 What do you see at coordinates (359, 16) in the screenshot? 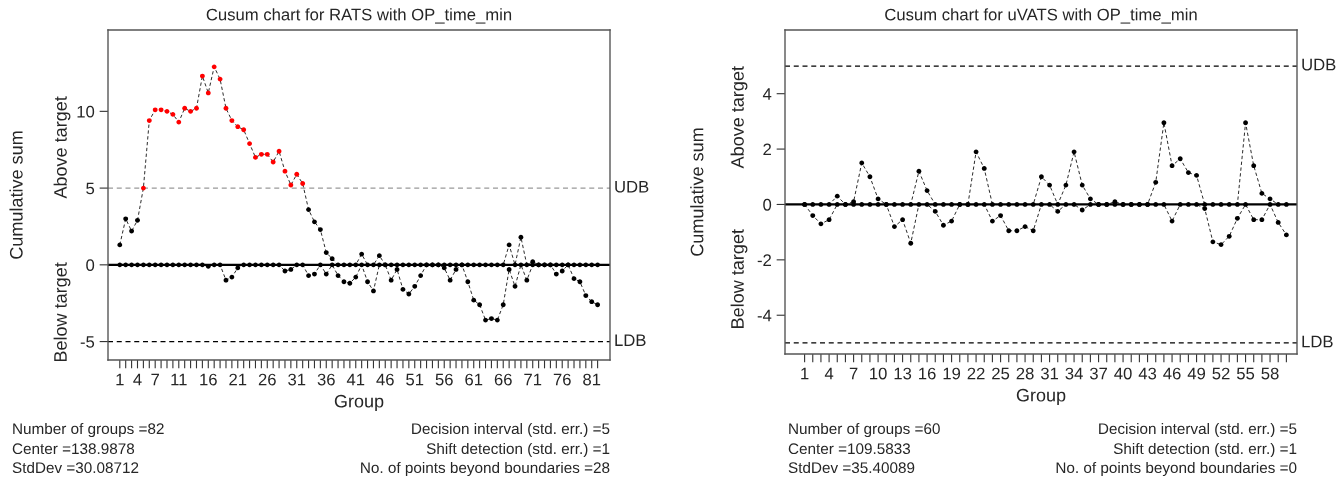
I see `chart-title: Cusum chart for RATS with OP_time_min` at bounding box center [359, 16].